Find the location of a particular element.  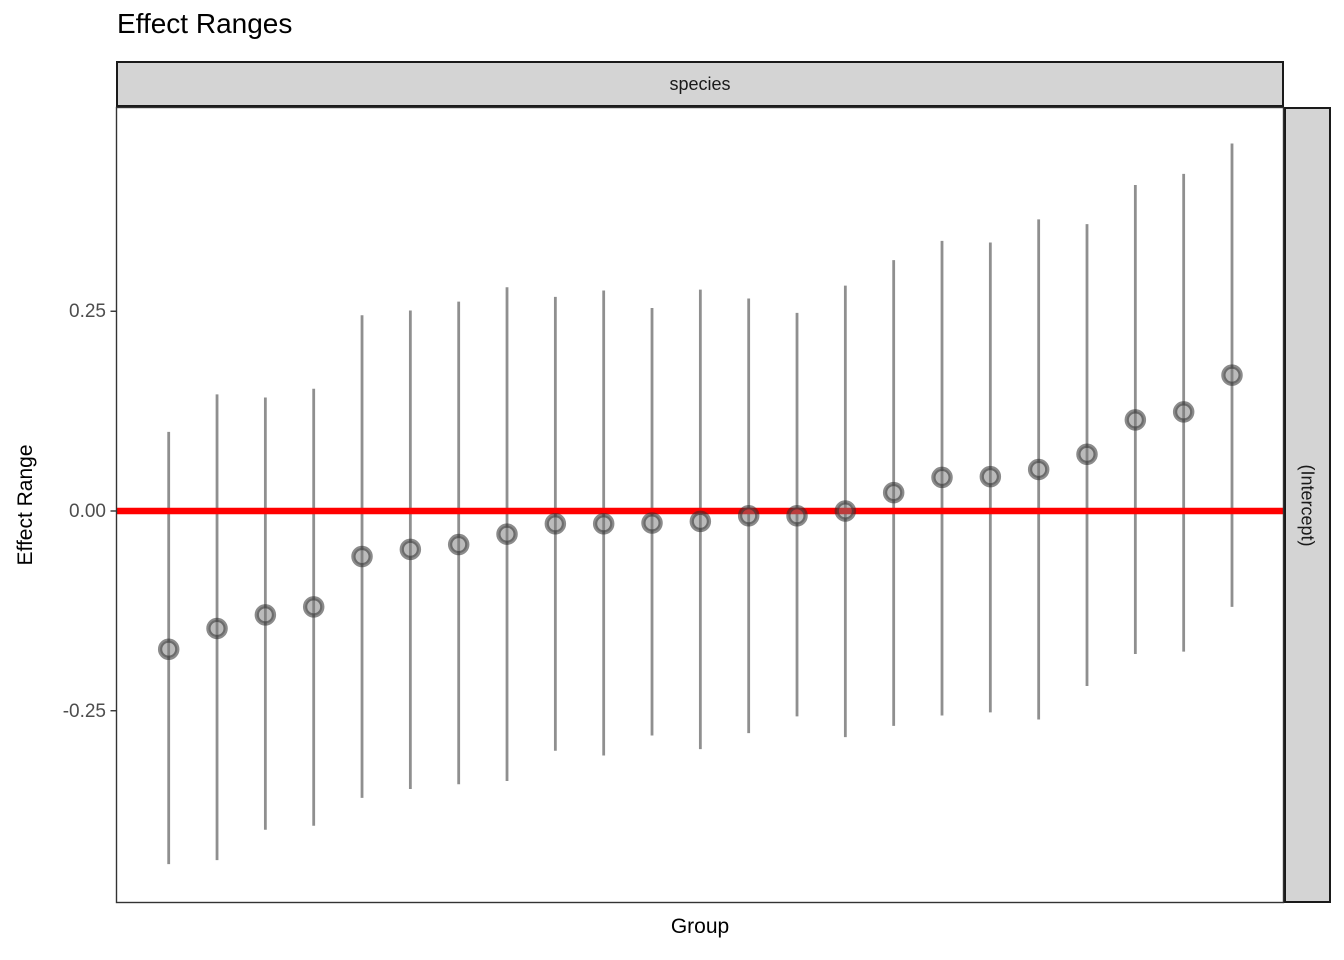

facet-strip-right: (Intercept) is located at coordinates (1307, 505).